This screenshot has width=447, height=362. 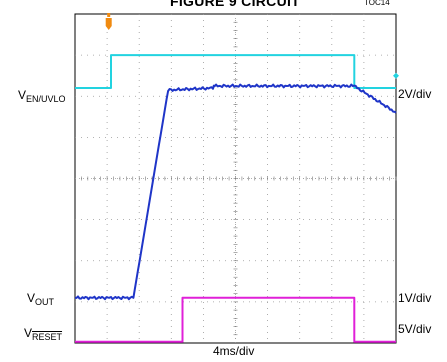 I want to click on trigger-marker-icon, so click(x=108, y=22).